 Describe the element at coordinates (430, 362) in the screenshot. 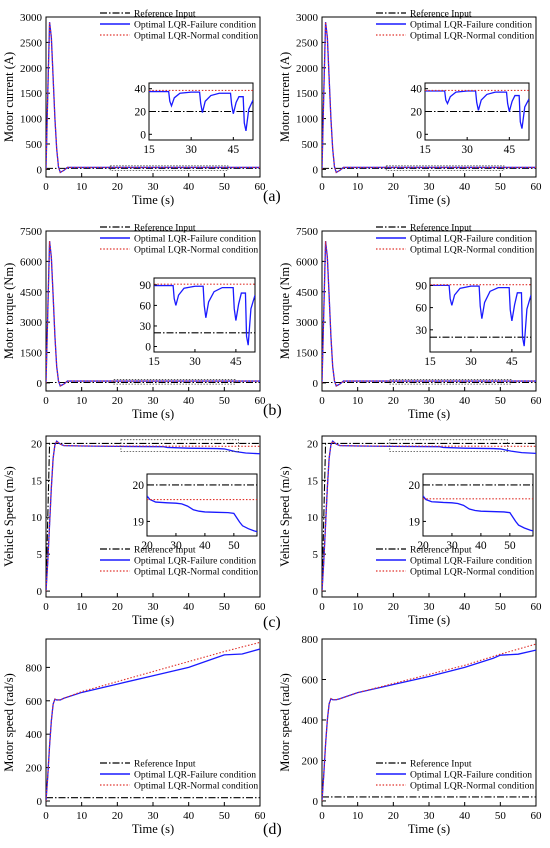

I see `inset-x-tick-label: 15` at that location.